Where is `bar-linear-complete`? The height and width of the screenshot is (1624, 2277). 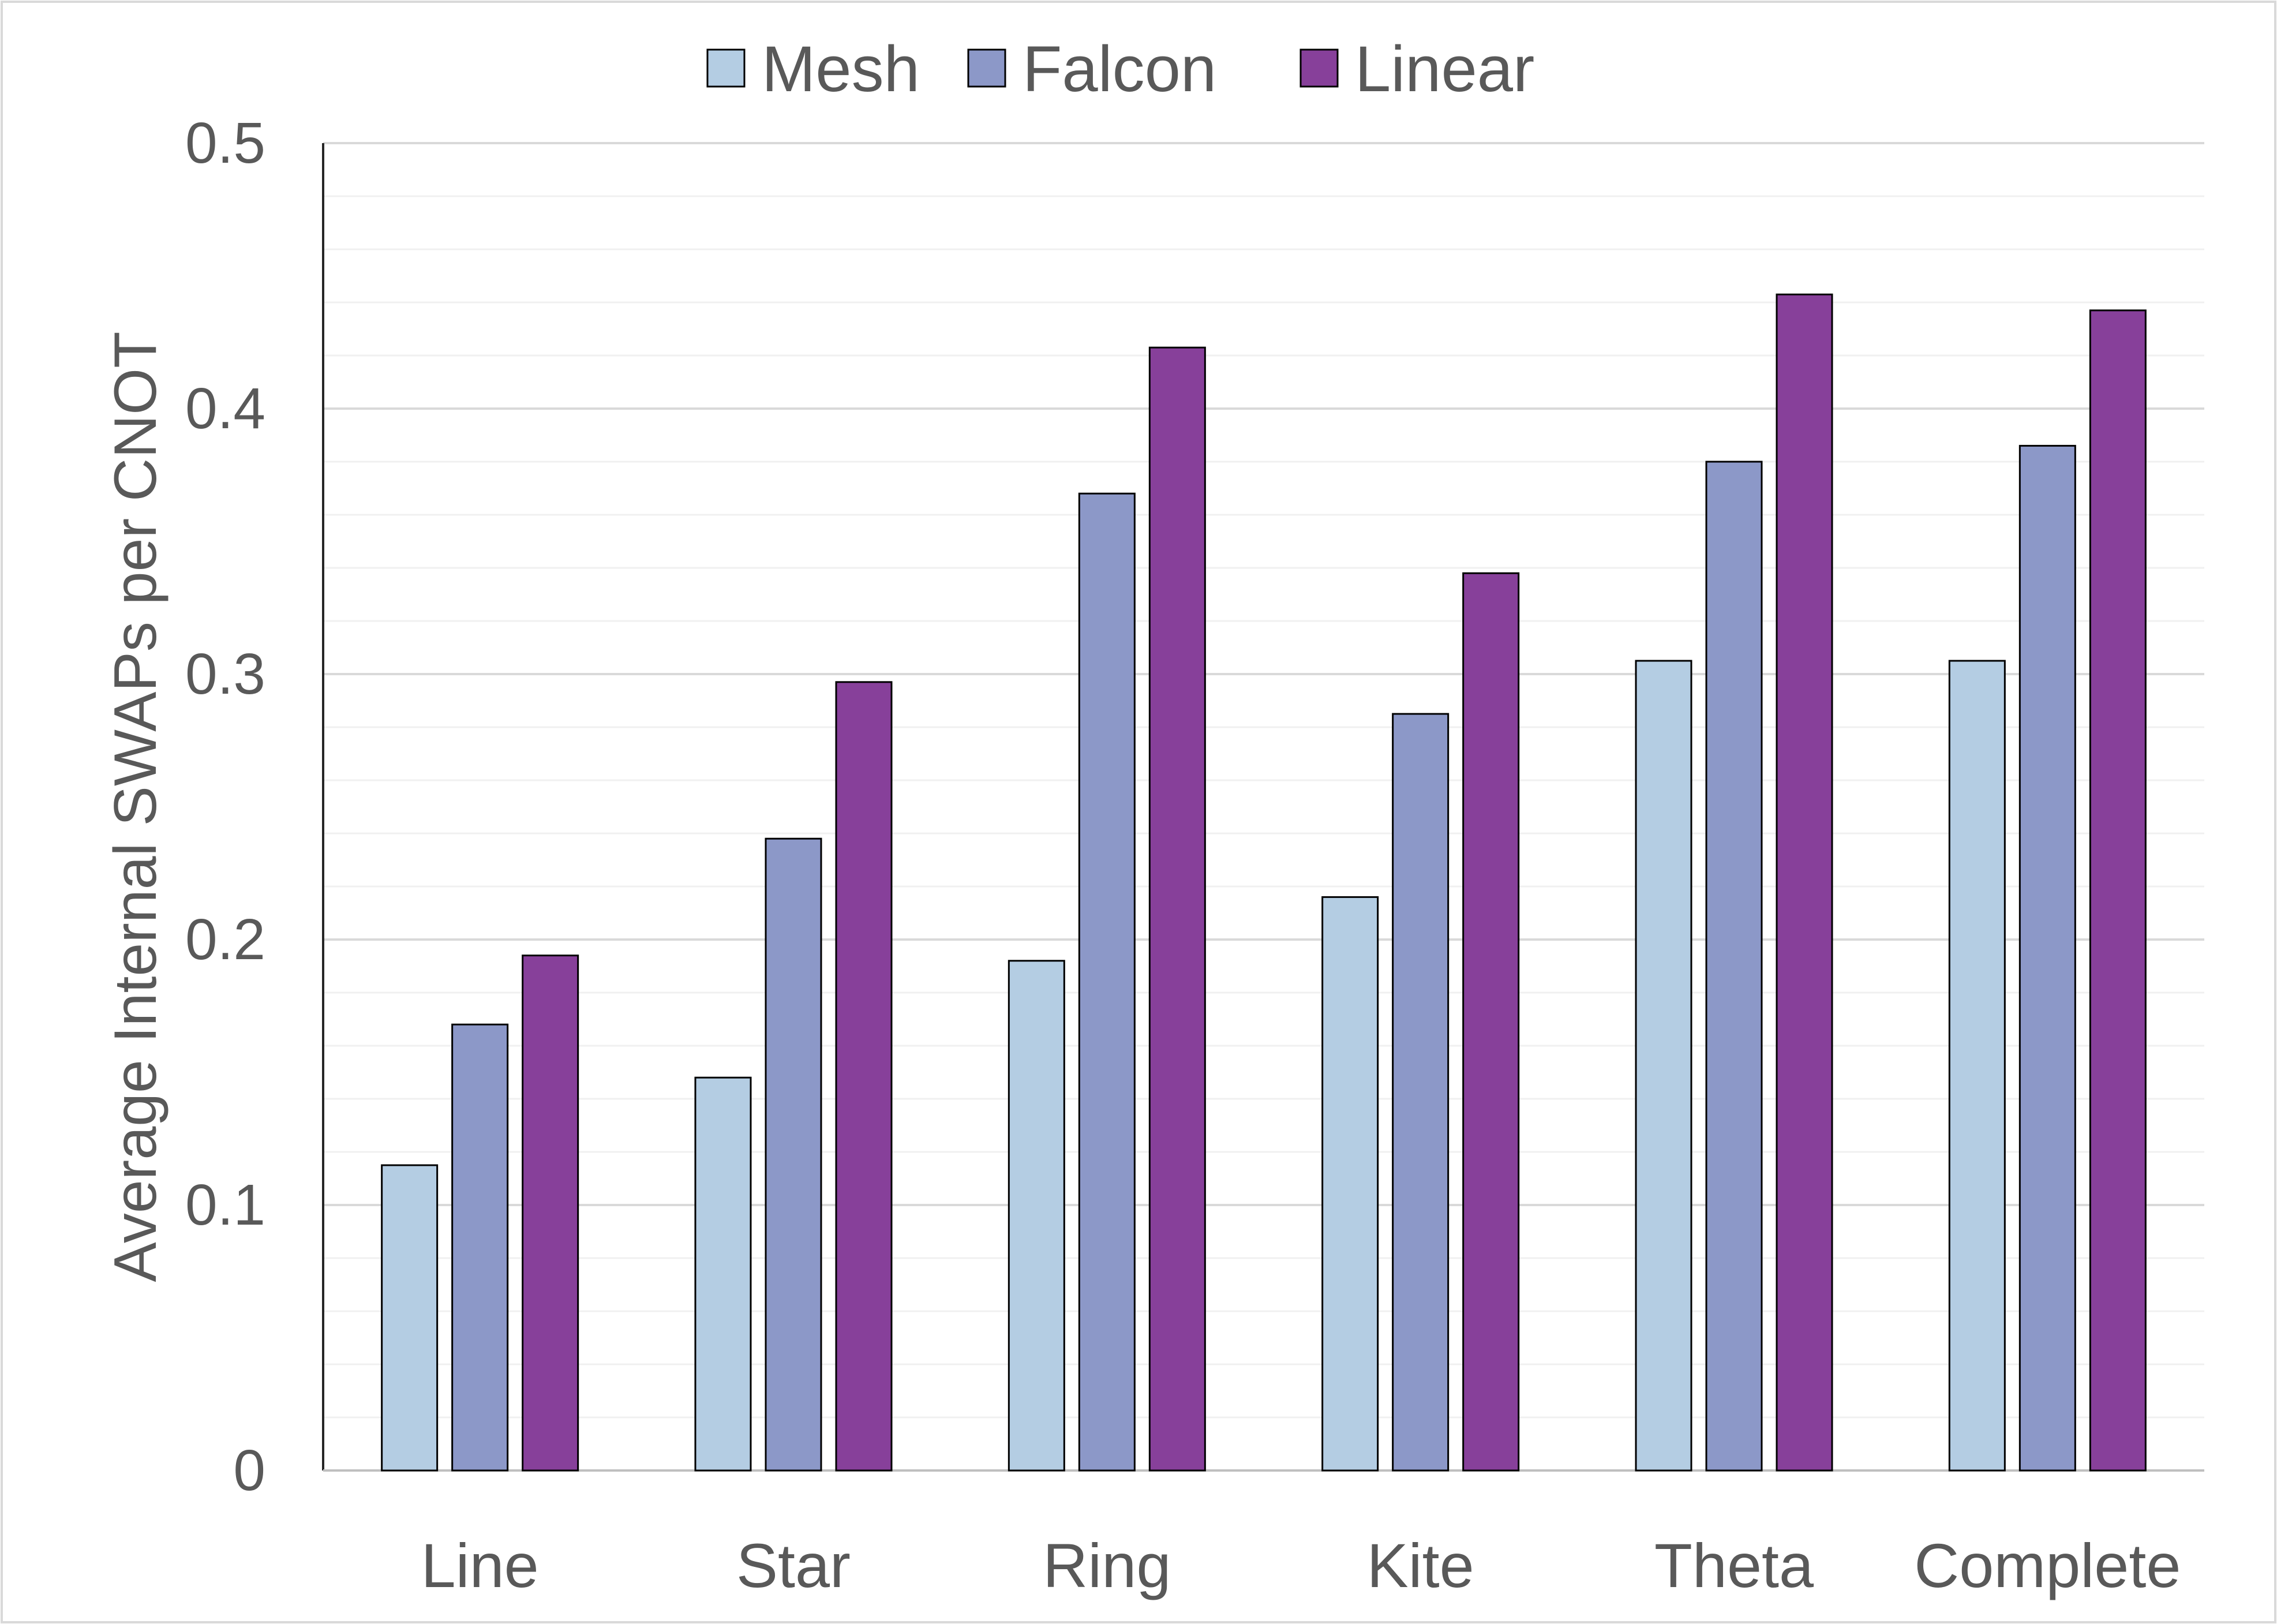
bar-linear-complete is located at coordinates (2118, 890).